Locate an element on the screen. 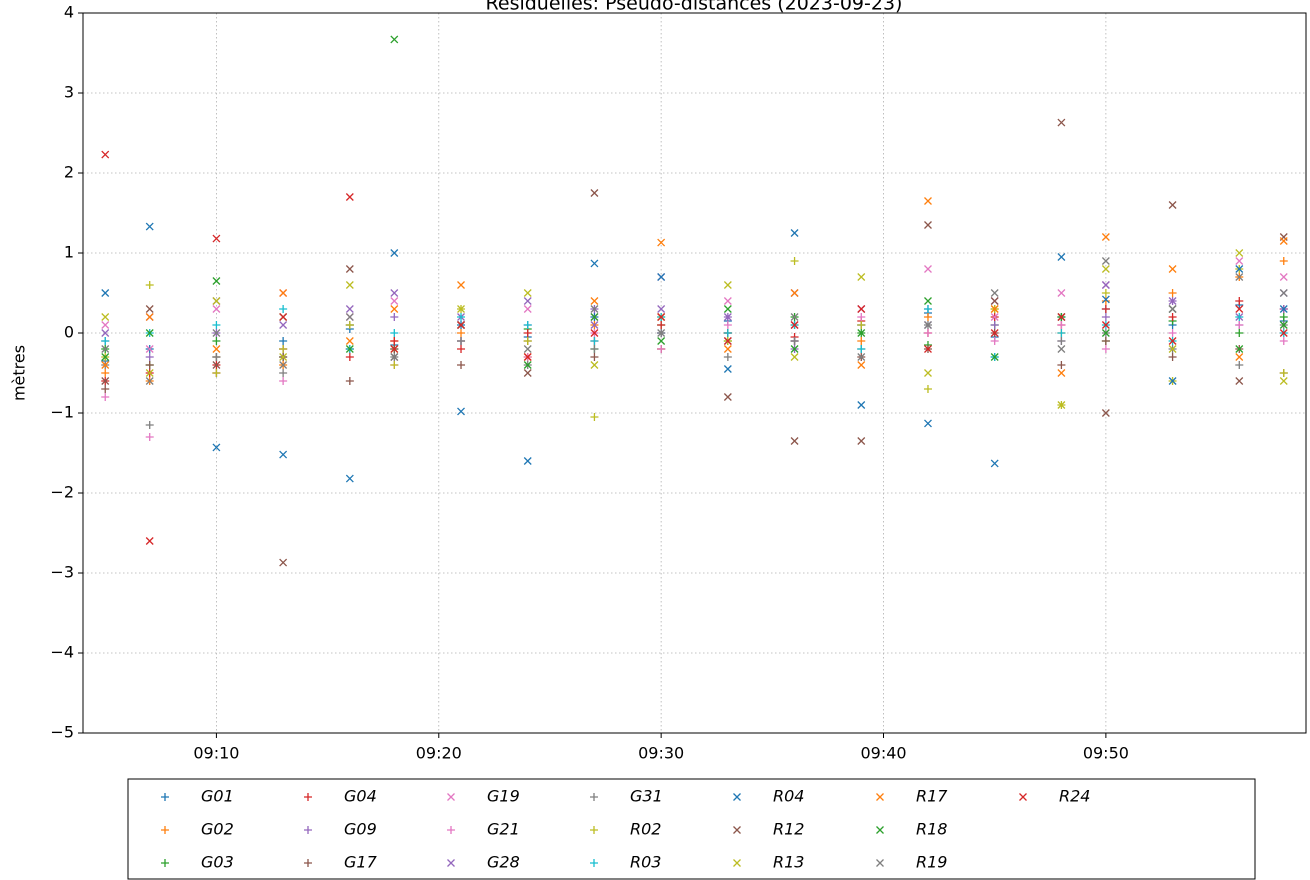 The width and height of the screenshot is (1310, 880). legend-label: R12 is located at coordinates (788, 829).